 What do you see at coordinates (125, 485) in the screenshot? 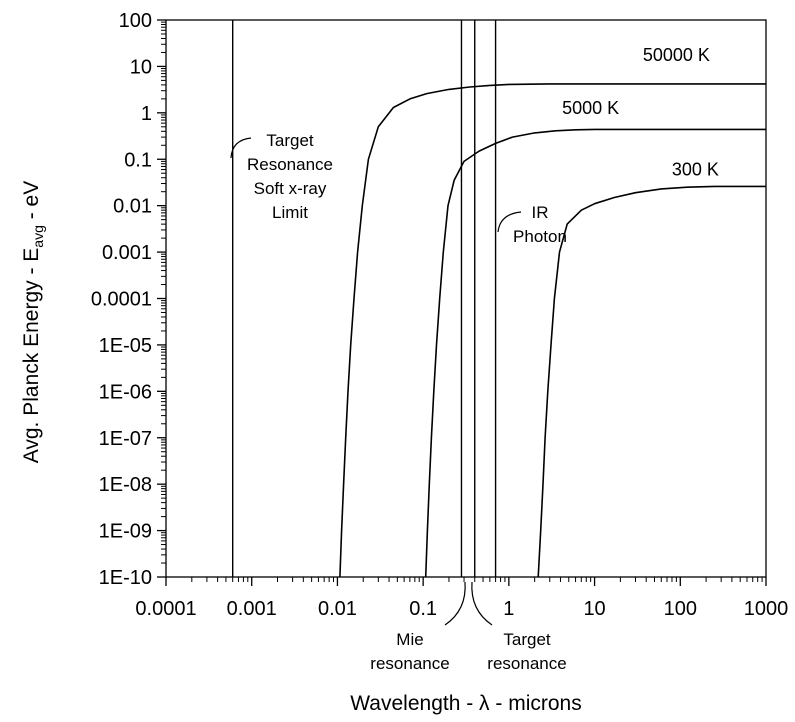
I see `y-tick-label: 1E-08` at bounding box center [125, 485].